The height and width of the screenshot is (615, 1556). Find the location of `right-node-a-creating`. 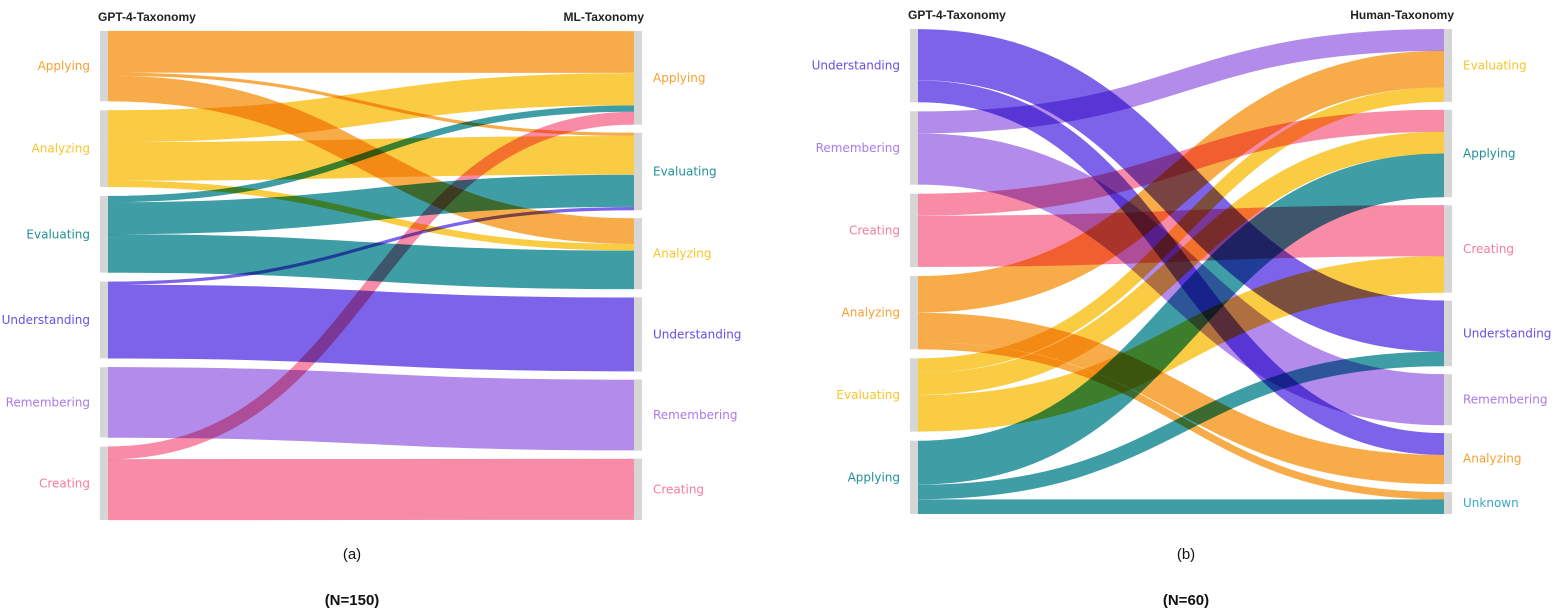

right-node-a-creating is located at coordinates (638, 489).